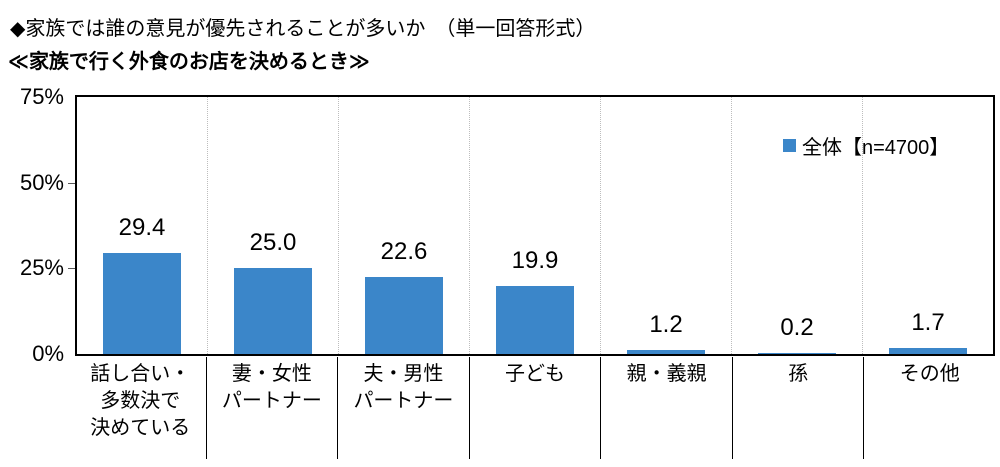 This screenshot has width=1000, height=467. Describe the element at coordinates (797, 225) in the screenshot. I see `chart-column: 0.2` at that location.